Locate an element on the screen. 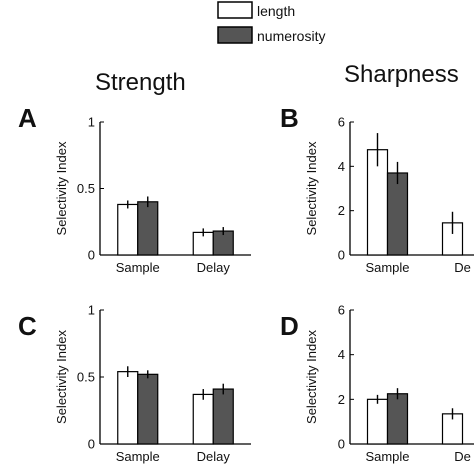 This screenshot has width=474, height=474. bar-length-delay is located at coordinates (203, 419).